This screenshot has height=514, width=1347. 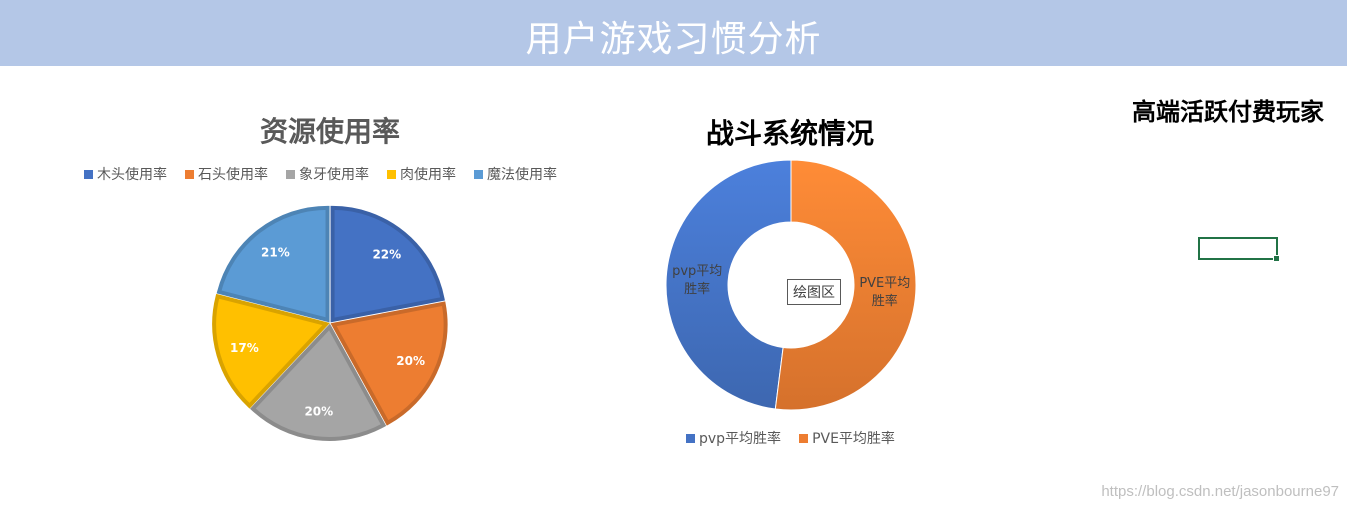 I want to click on pie-legend-label: 肉使用率, so click(x=428, y=175).